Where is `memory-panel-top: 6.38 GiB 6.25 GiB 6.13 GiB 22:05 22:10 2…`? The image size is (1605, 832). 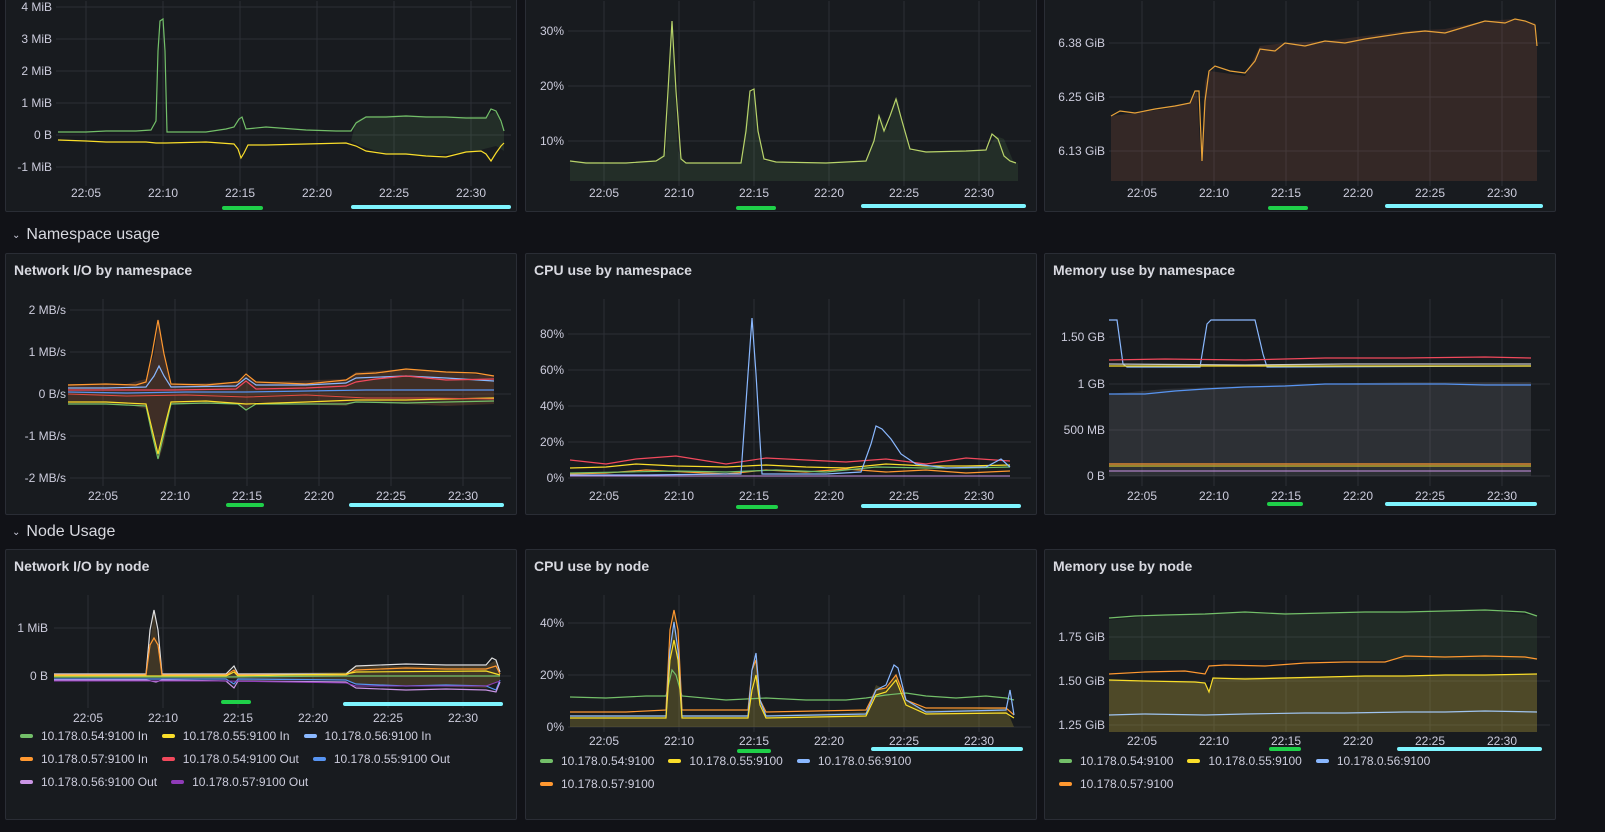 memory-panel-top: 6.38 GiB 6.25 GiB 6.13 GiB 22:05 22:10 2… is located at coordinates (1300, 106).